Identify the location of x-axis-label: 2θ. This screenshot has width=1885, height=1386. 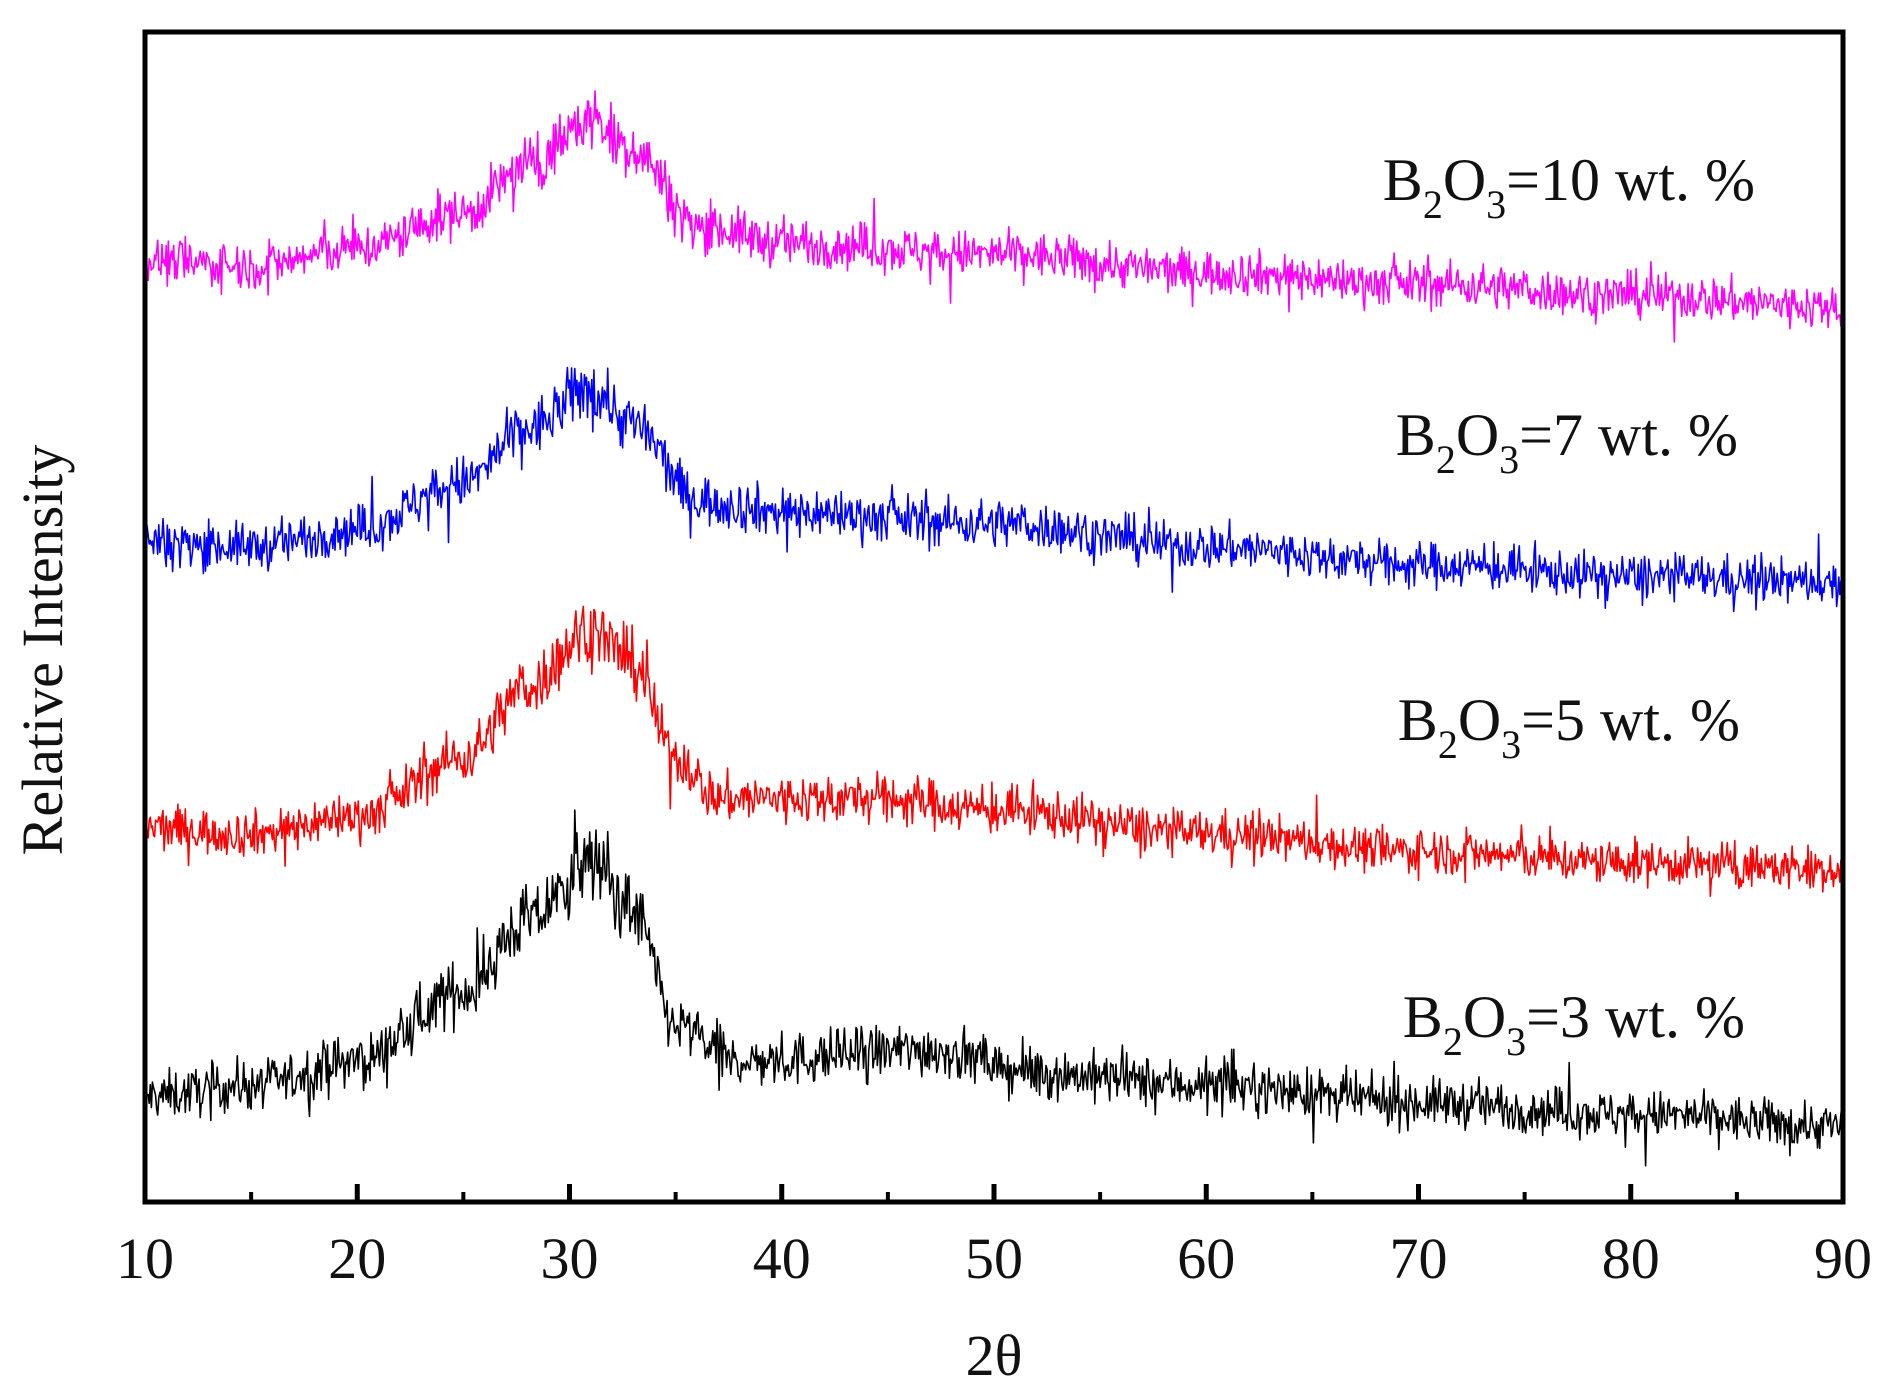
(994, 1354).